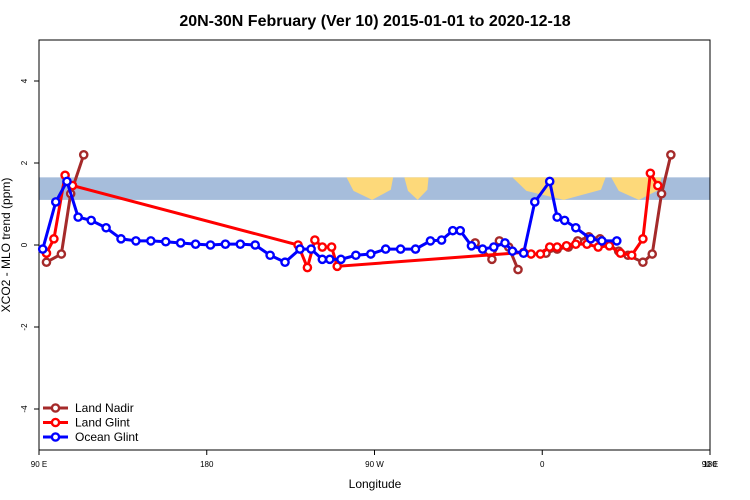  What do you see at coordinates (24, 409) in the screenshot?
I see `y-tick-label: -4` at bounding box center [24, 409].